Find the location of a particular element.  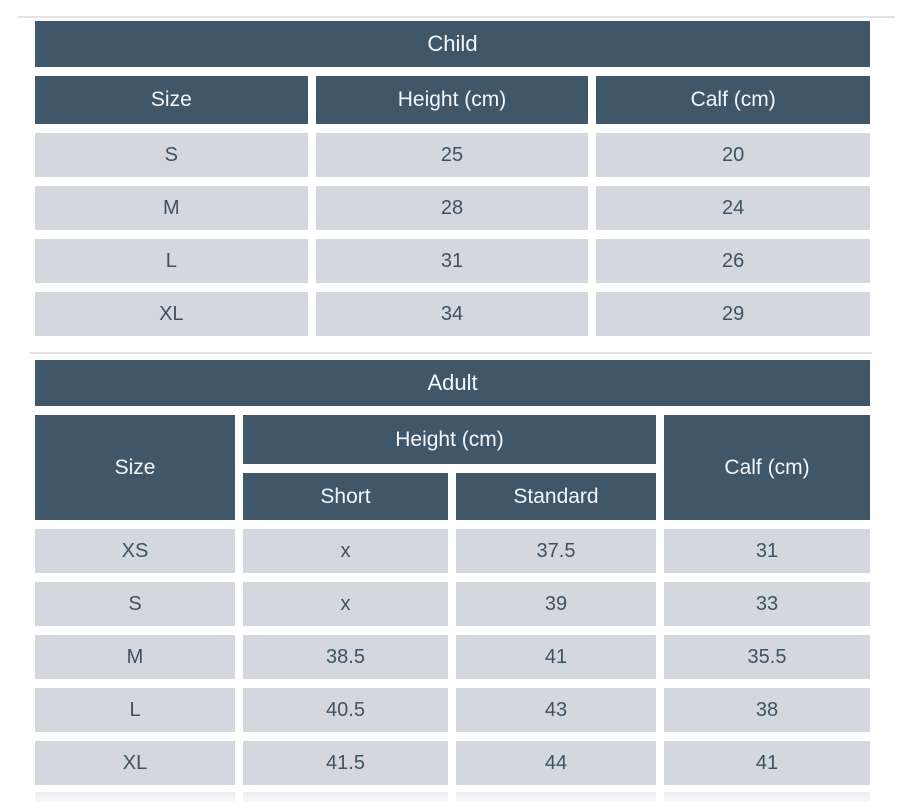

table-cell: 28 is located at coordinates (452, 208).